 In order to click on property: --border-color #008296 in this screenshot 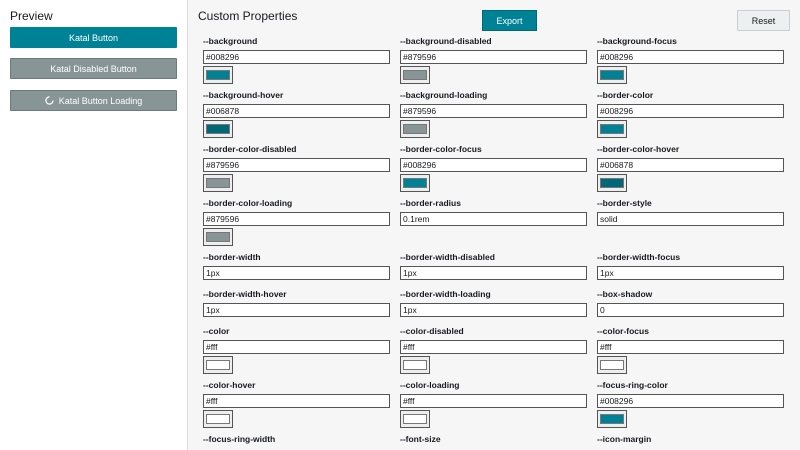, I will do `click(695, 116)`.